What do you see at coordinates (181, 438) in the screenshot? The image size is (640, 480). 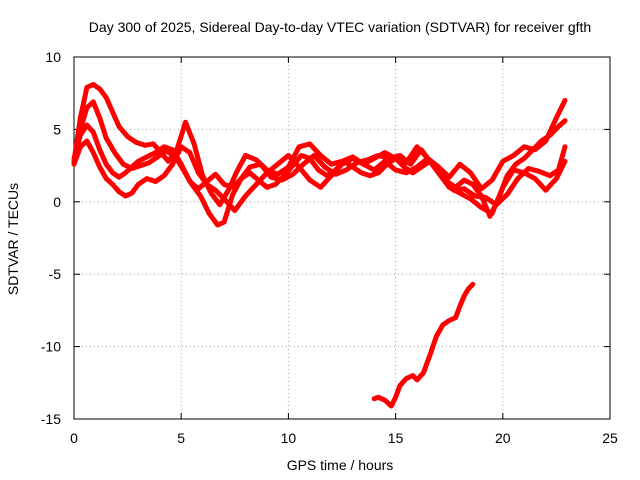 I see `x-tick-label: 5` at bounding box center [181, 438].